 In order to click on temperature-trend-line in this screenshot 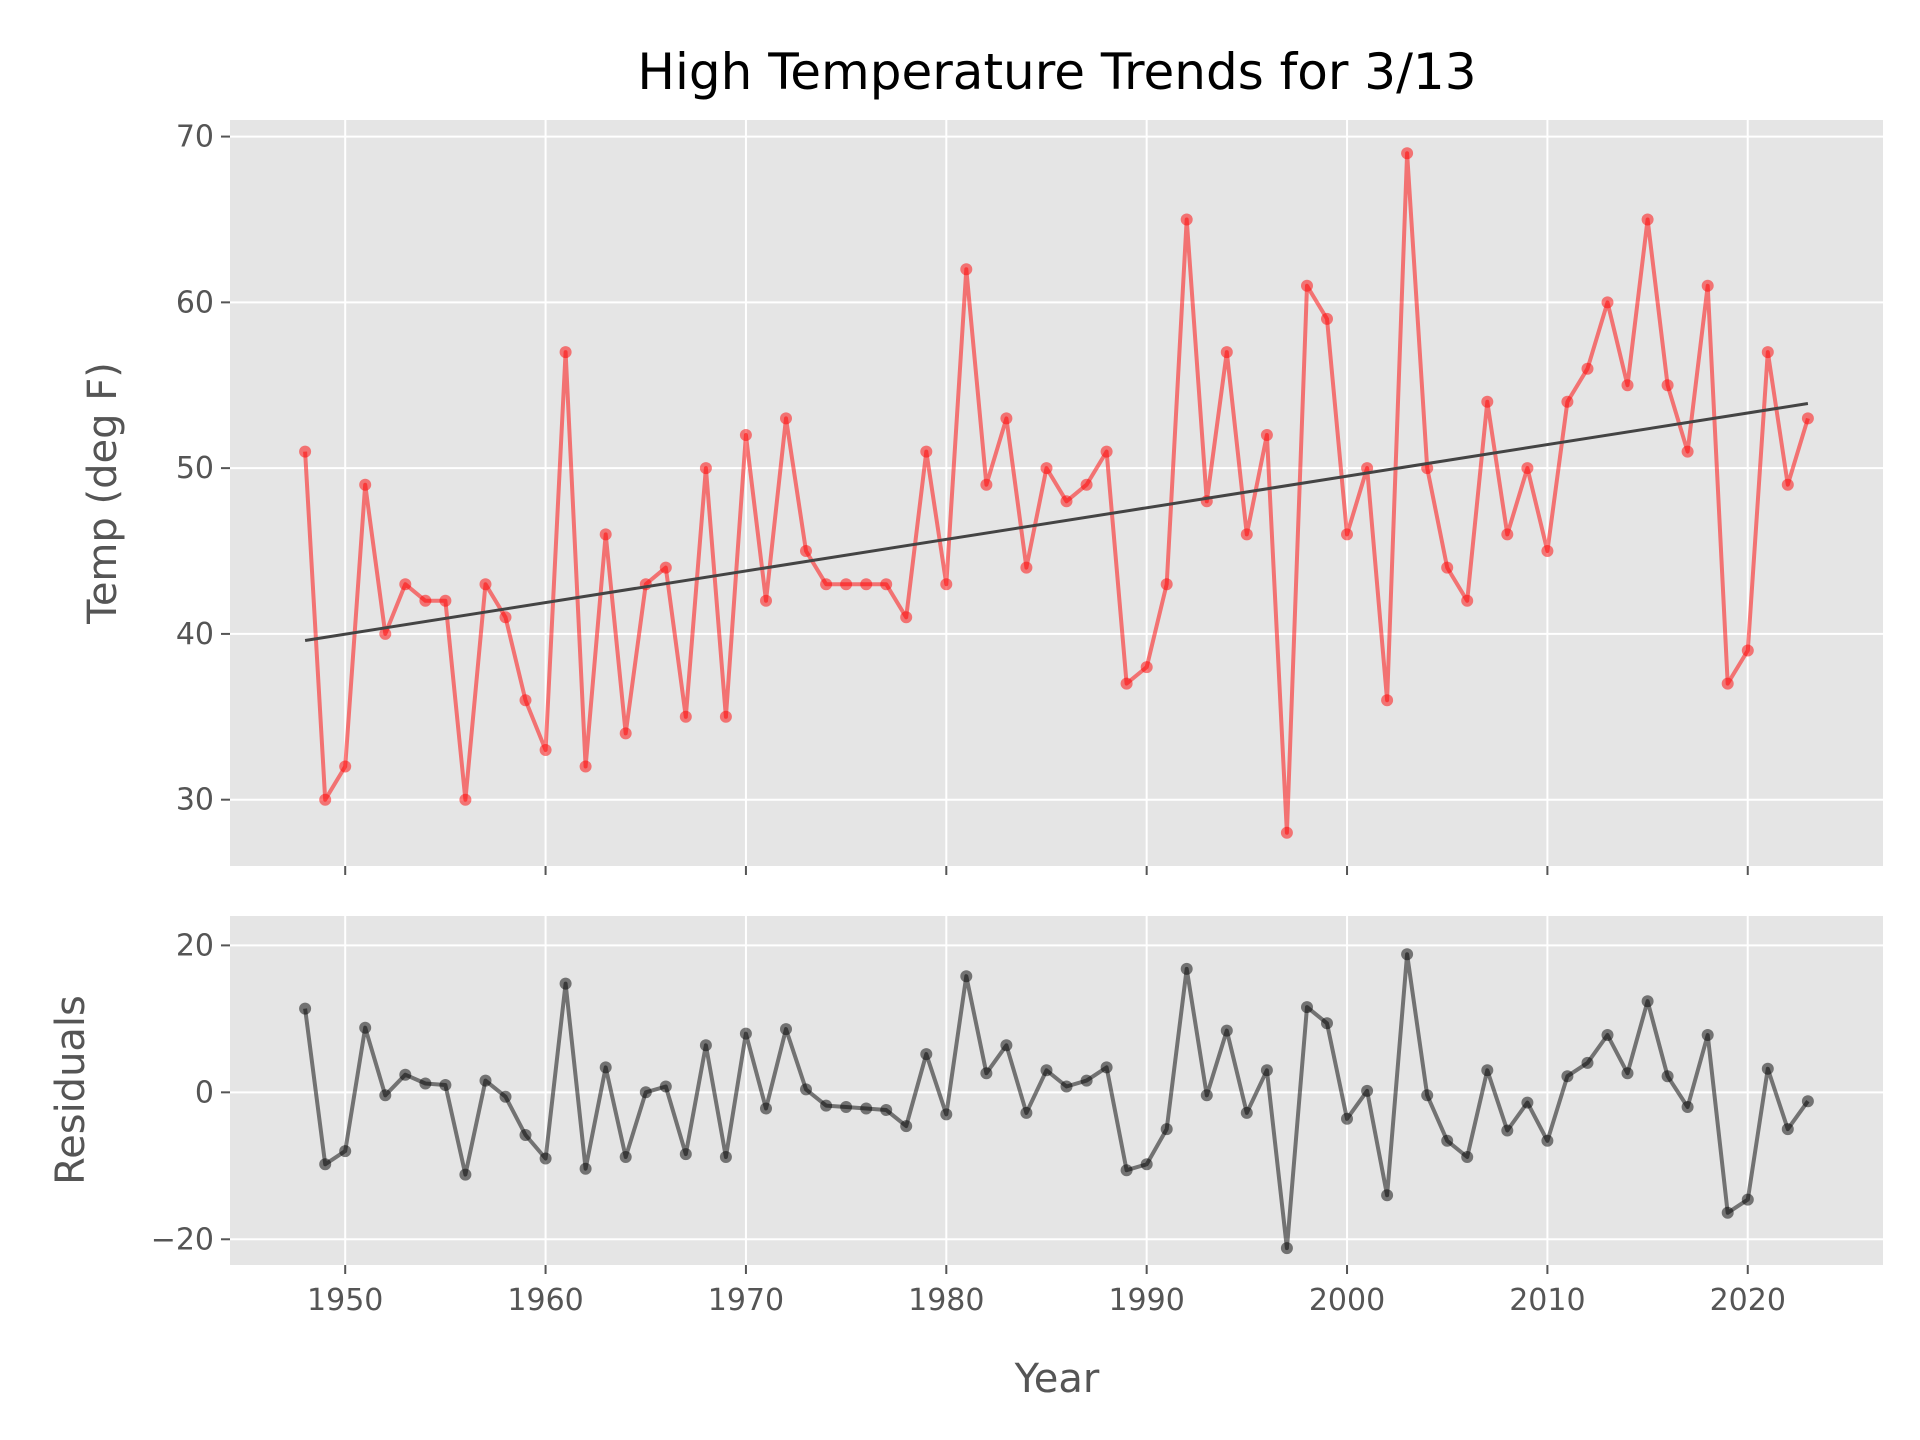, I will do `click(1056, 522)`.